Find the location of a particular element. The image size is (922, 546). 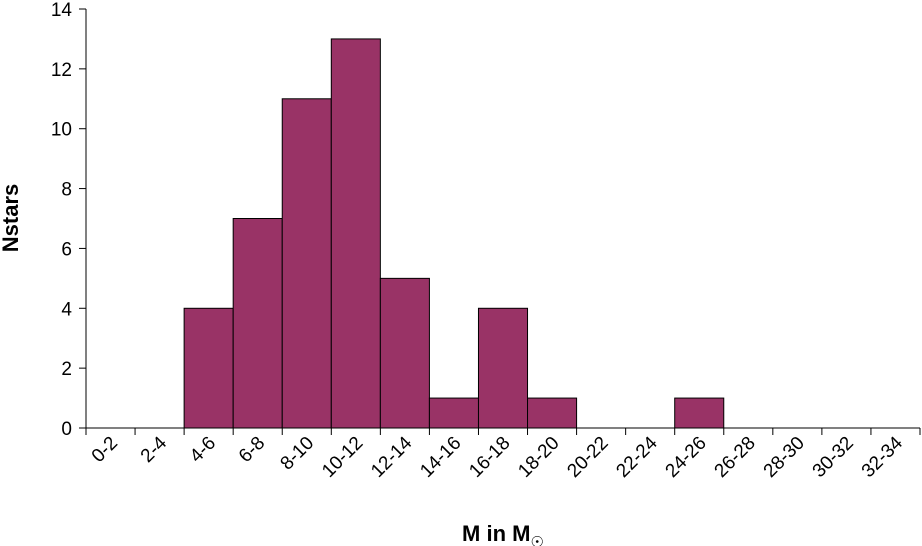

y-tick-label-4: 4 is located at coordinates (66, 309).